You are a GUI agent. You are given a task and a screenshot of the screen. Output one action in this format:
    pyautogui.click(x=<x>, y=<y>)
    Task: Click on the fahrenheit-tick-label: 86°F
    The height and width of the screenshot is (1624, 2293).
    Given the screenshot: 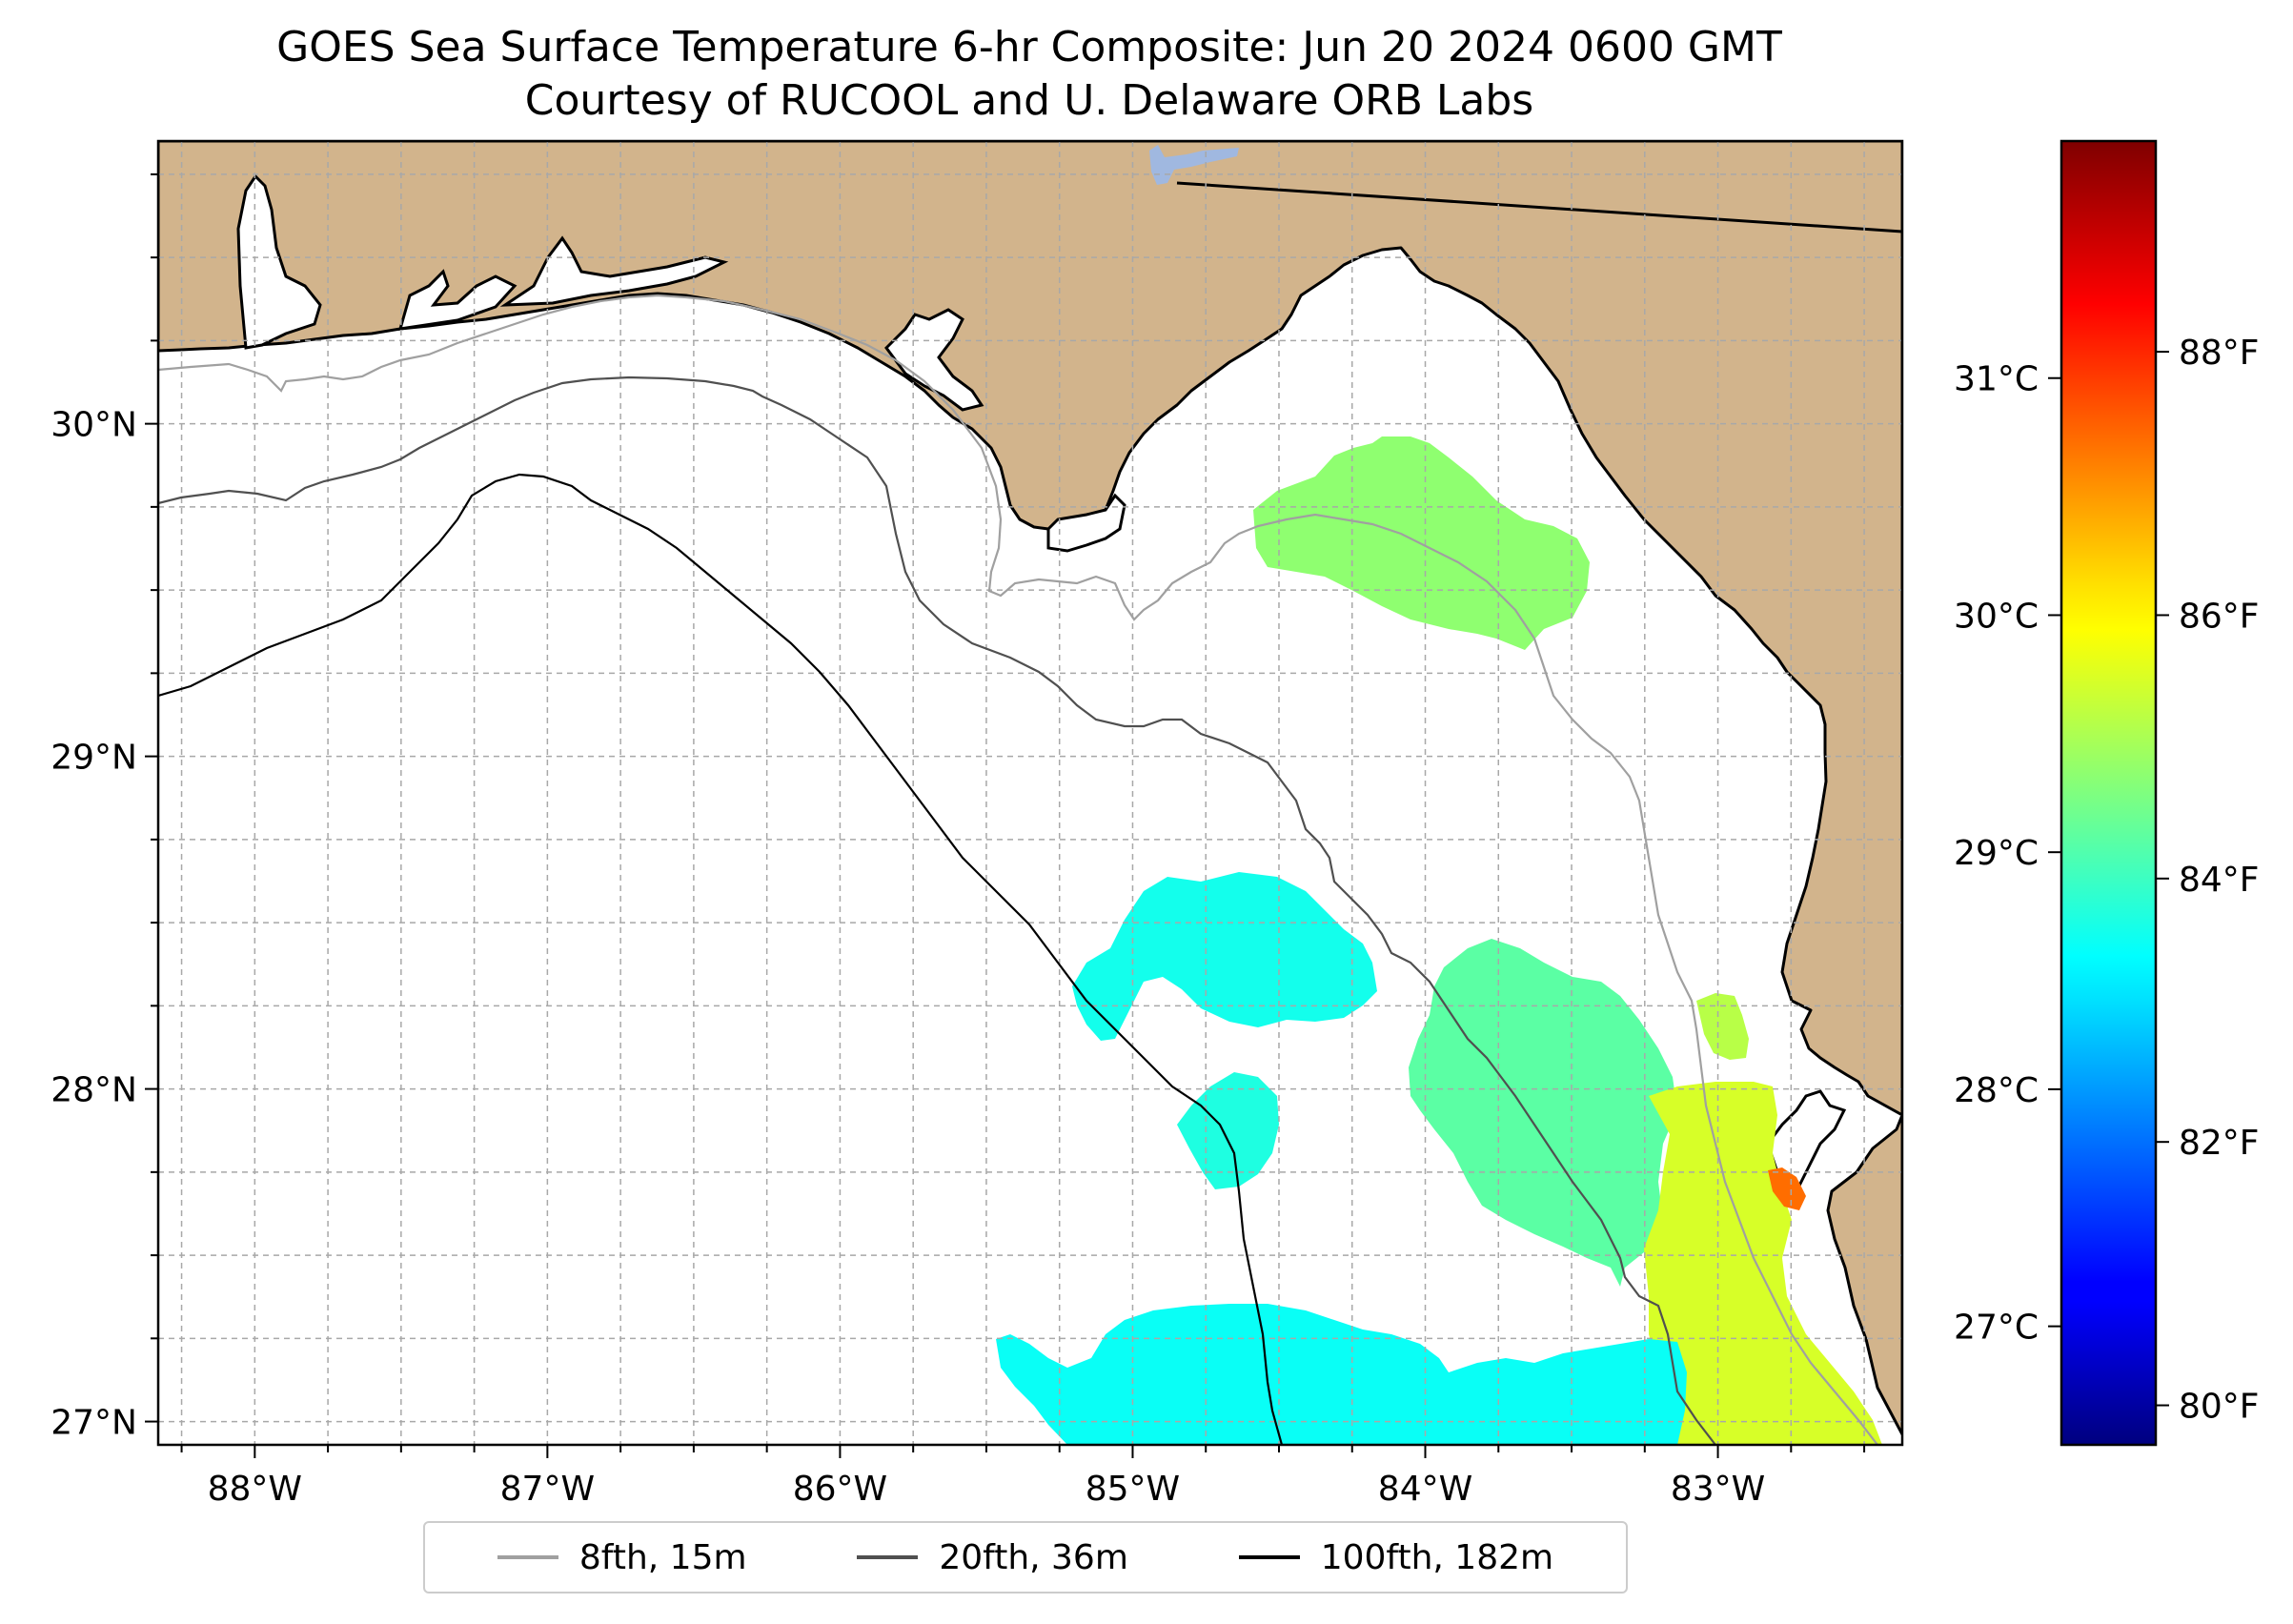 What is the action you would take?
    pyautogui.click(x=2220, y=616)
    